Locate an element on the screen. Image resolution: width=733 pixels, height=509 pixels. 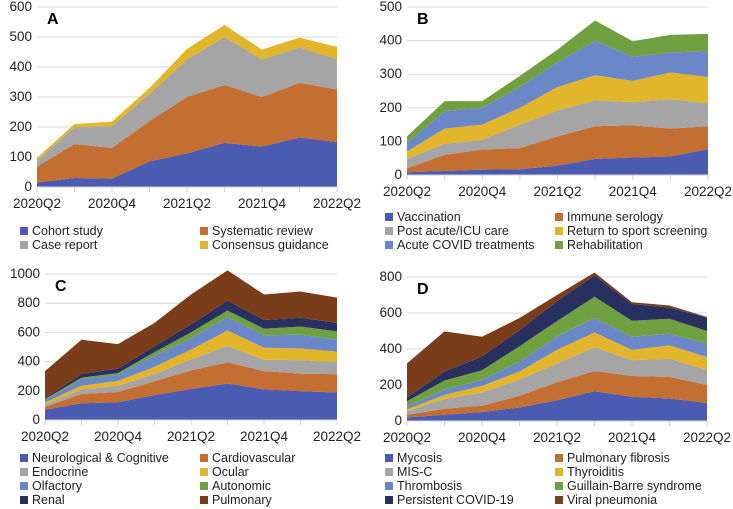
legend-item: Thyroiditis is located at coordinates (640, 472).